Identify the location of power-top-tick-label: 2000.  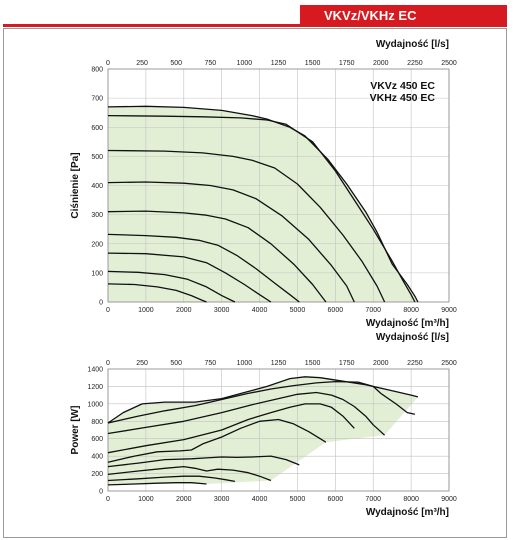
(381, 363).